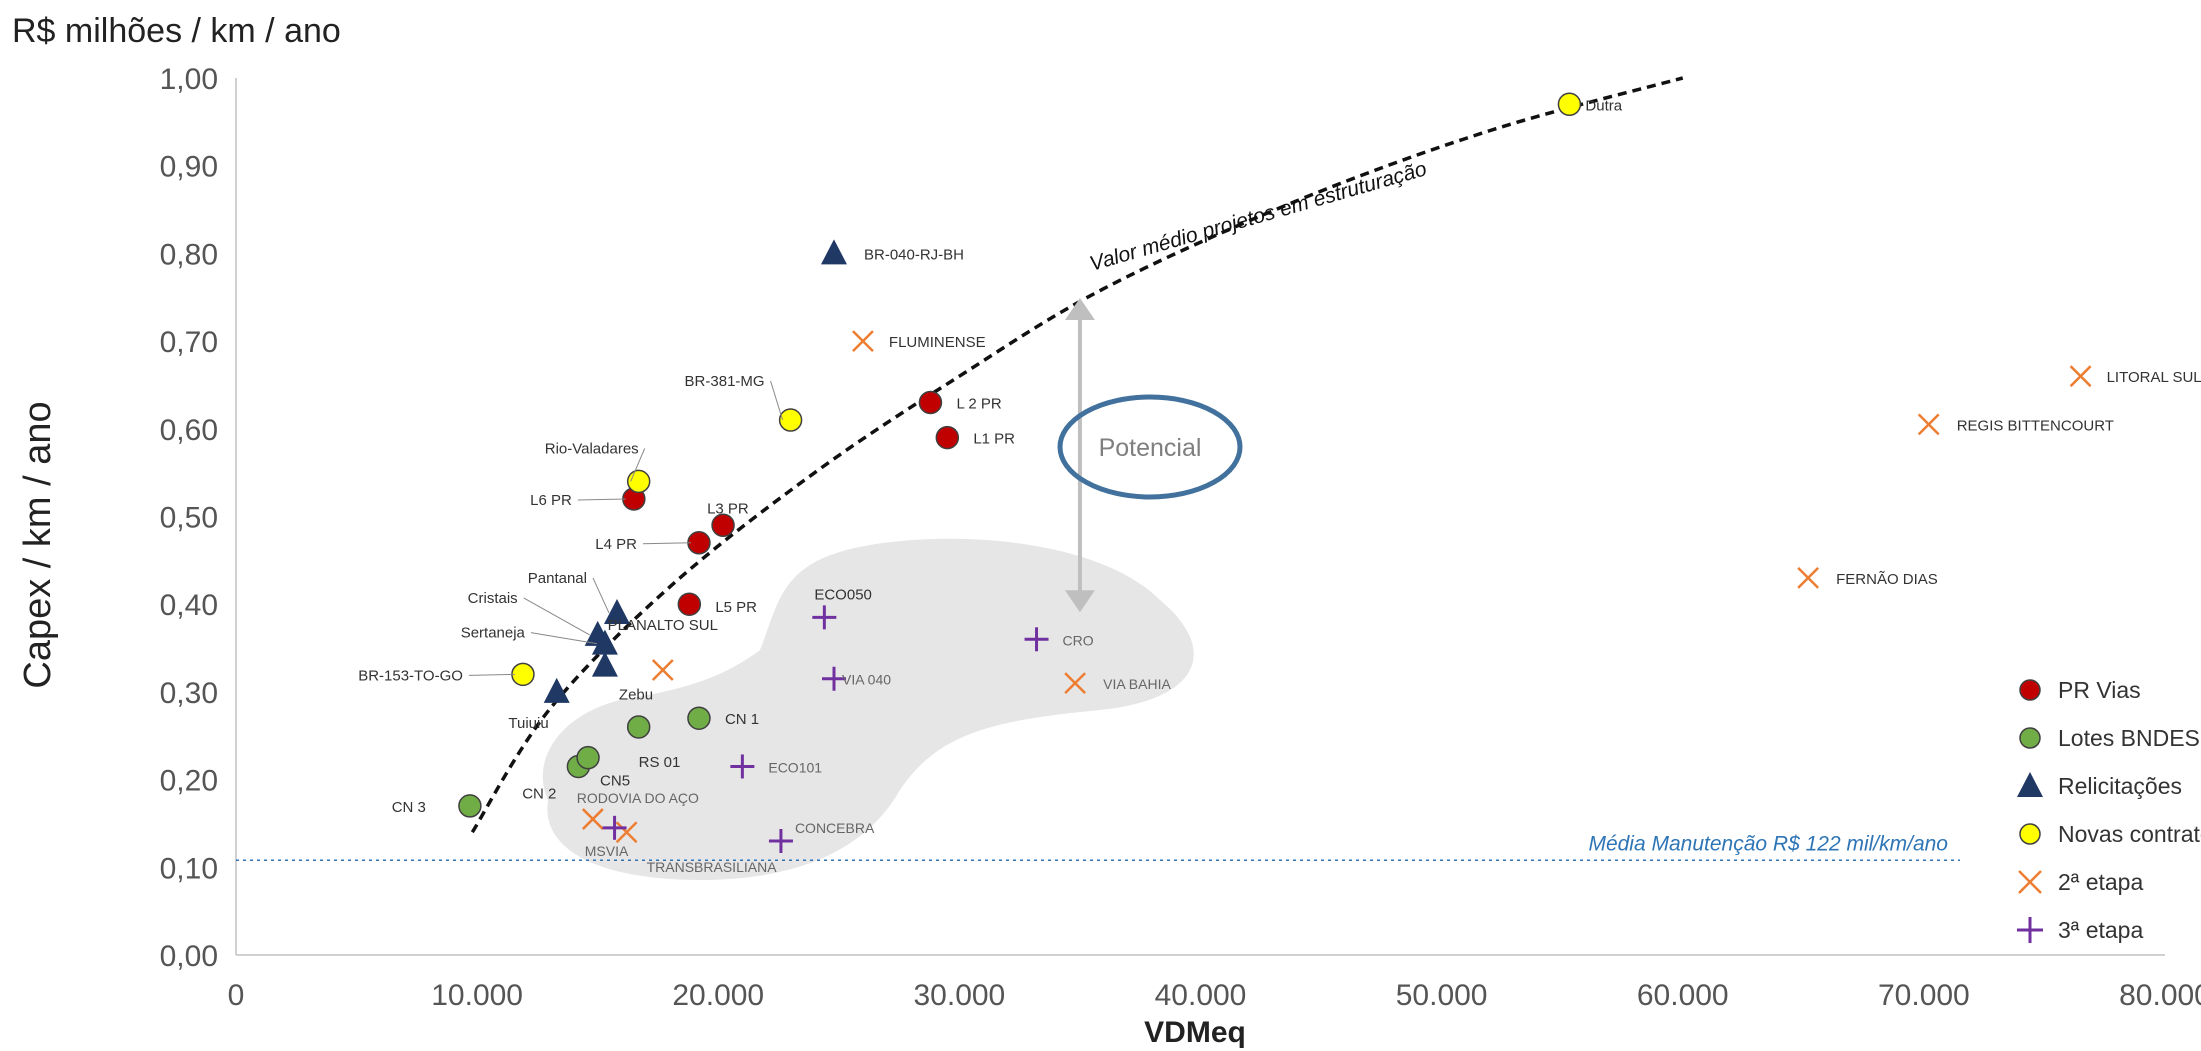  What do you see at coordinates (176, 31) in the screenshot?
I see `unit-label: R$ milhões / km / ano` at bounding box center [176, 31].